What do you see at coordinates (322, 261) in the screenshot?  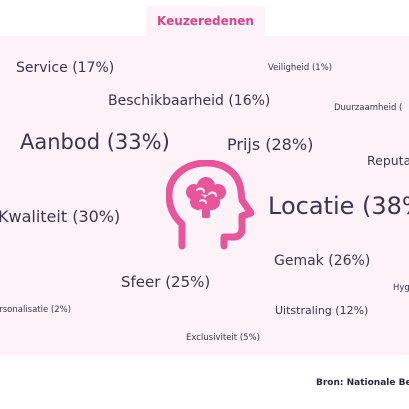 I see `word-gemak: Gemak (26%)` at bounding box center [322, 261].